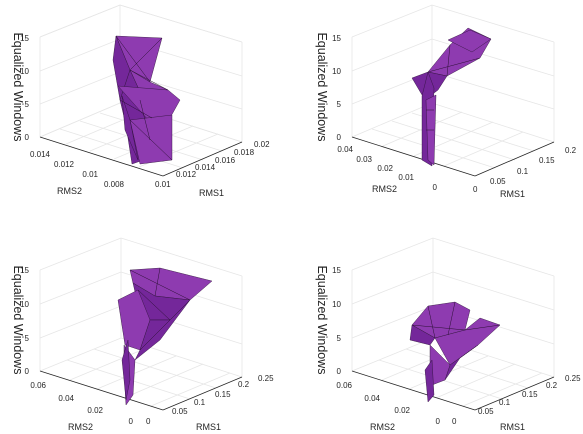  What do you see at coordinates (163, 184) in the screenshot?
I see `x-tick-label: 0.01` at bounding box center [163, 184].